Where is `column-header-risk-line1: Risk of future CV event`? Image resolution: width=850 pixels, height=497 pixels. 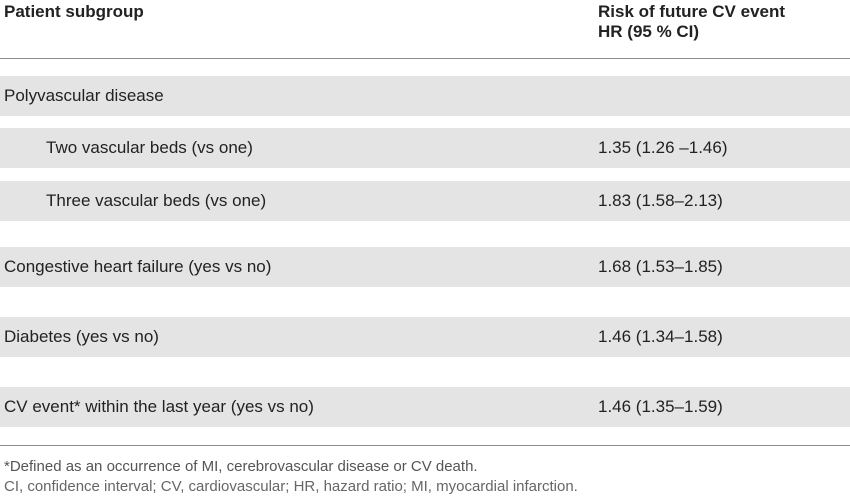
column-header-risk-line1: Risk of future CV event is located at coordinates (692, 11).